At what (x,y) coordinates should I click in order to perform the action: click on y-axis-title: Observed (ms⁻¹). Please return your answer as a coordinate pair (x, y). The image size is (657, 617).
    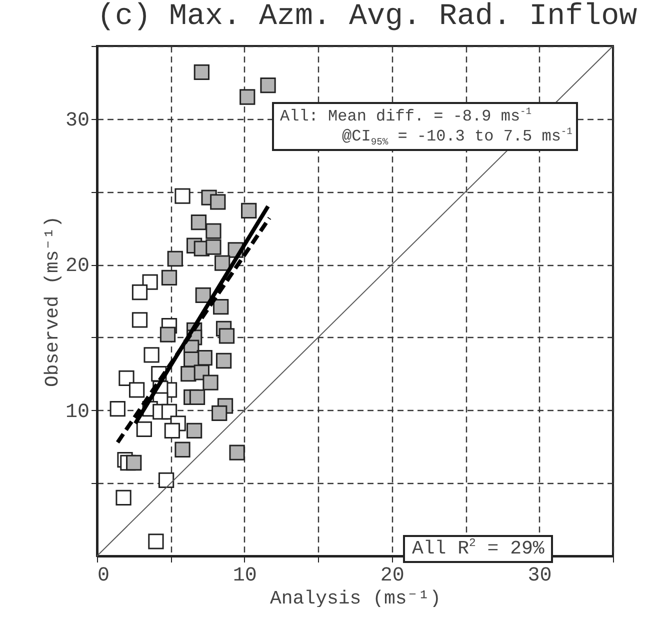
    Looking at the image, I should click on (52, 302).